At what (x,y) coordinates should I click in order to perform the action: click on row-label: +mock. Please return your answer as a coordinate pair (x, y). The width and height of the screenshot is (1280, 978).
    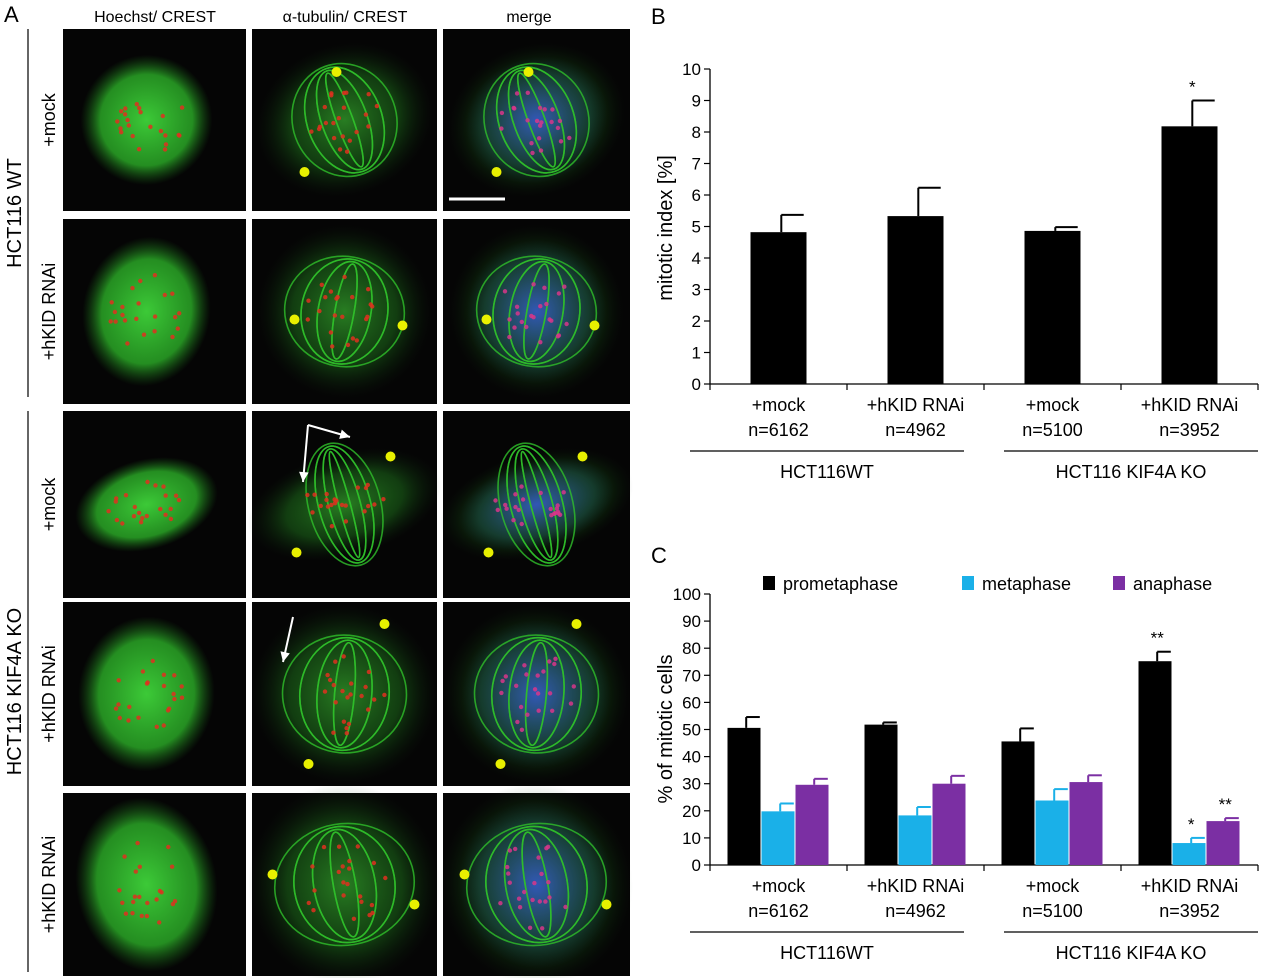
    Looking at the image, I should click on (49, 504).